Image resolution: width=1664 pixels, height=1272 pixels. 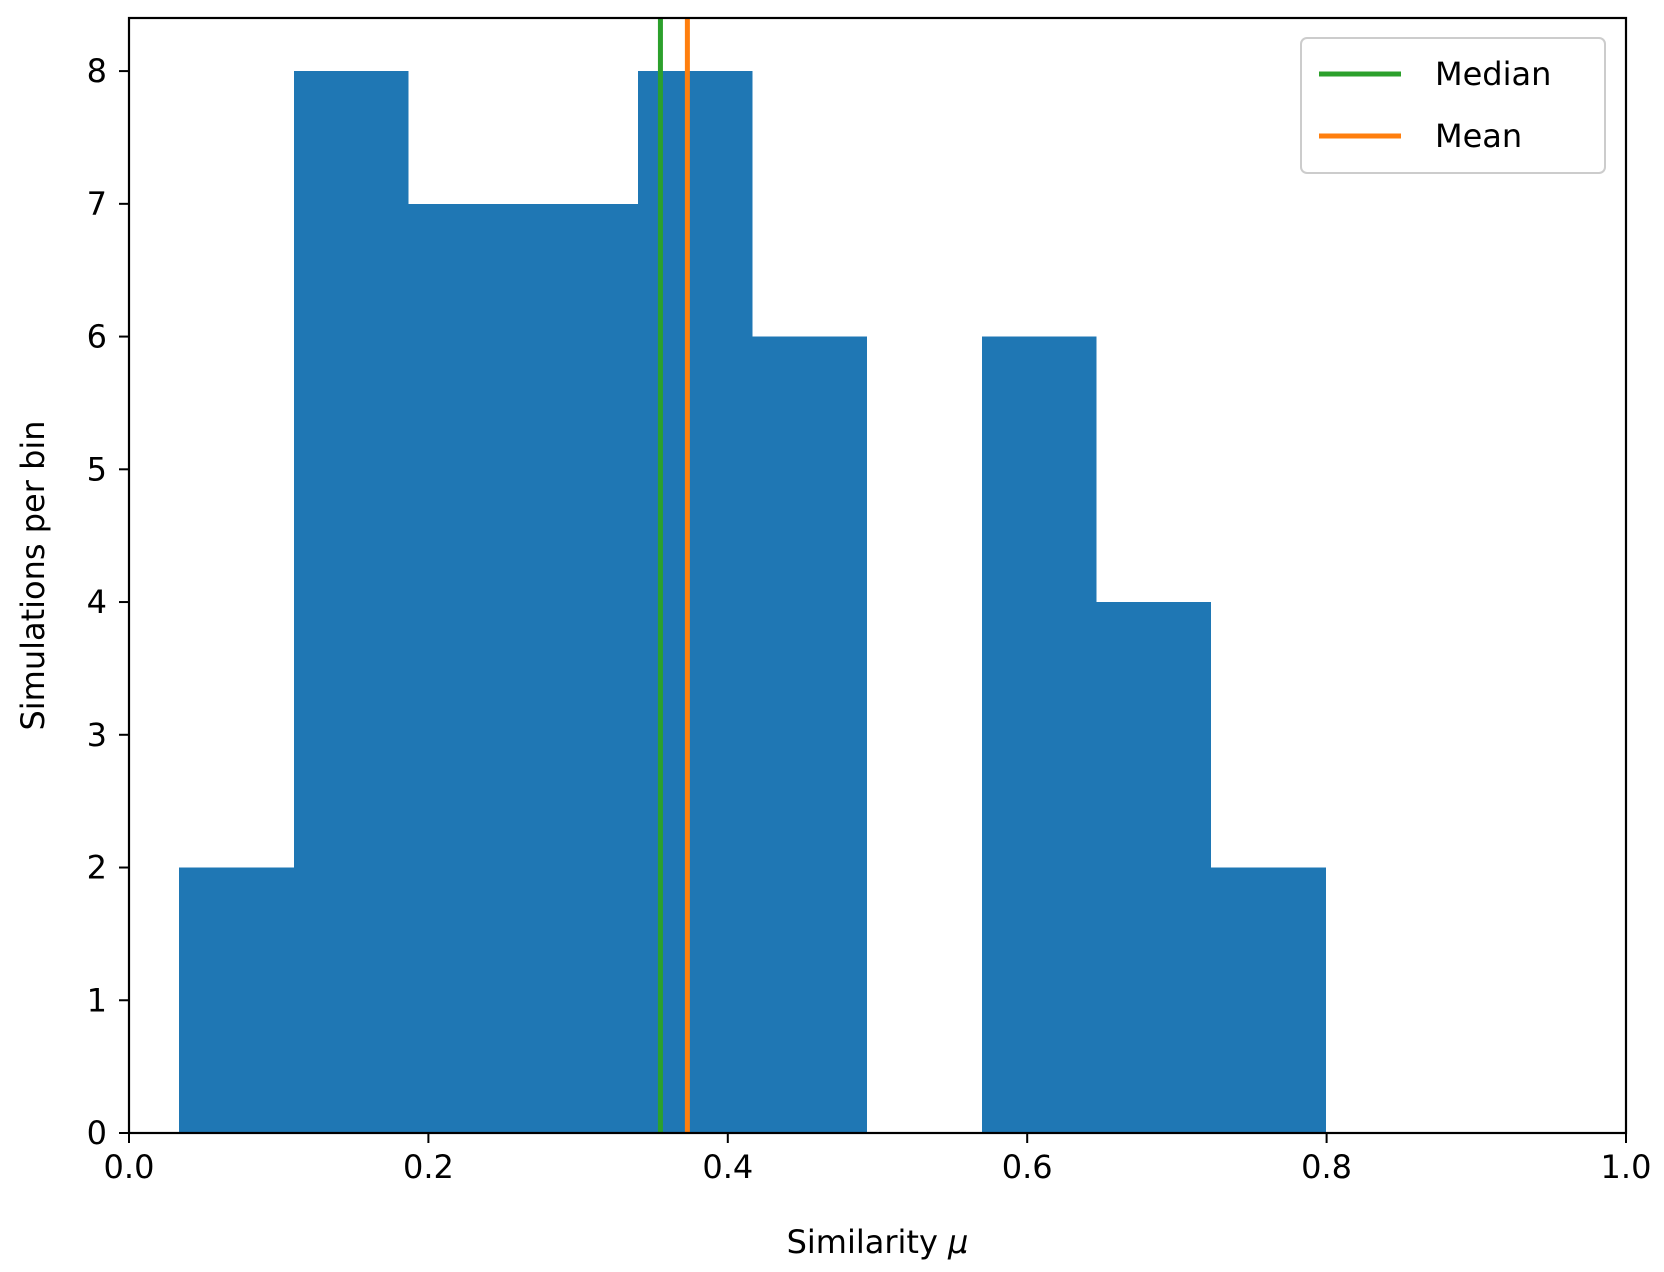 What do you see at coordinates (97, 602) in the screenshot?
I see `y-tick-label: 4` at bounding box center [97, 602].